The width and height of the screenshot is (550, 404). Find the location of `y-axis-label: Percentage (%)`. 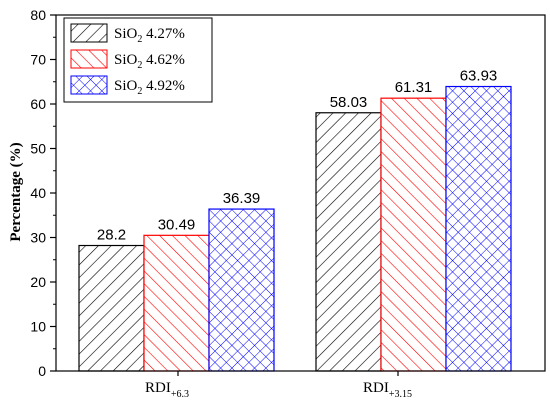

y-axis-label: Percentage (%) is located at coordinates (16, 191).